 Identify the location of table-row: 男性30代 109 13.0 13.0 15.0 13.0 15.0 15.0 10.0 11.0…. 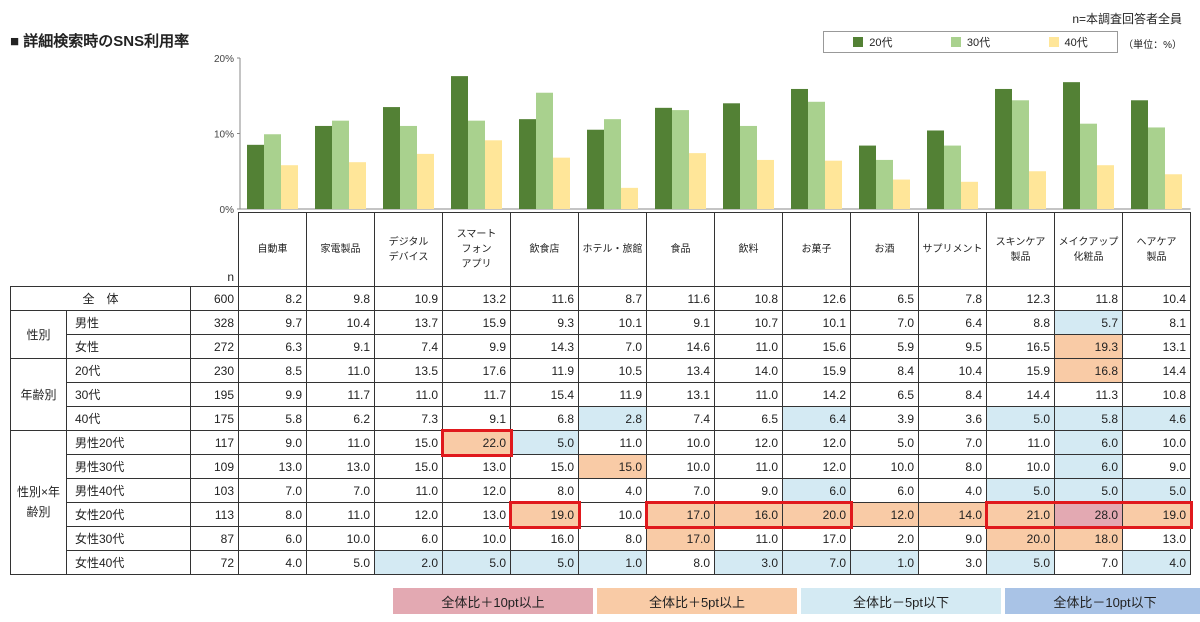
(601, 466).